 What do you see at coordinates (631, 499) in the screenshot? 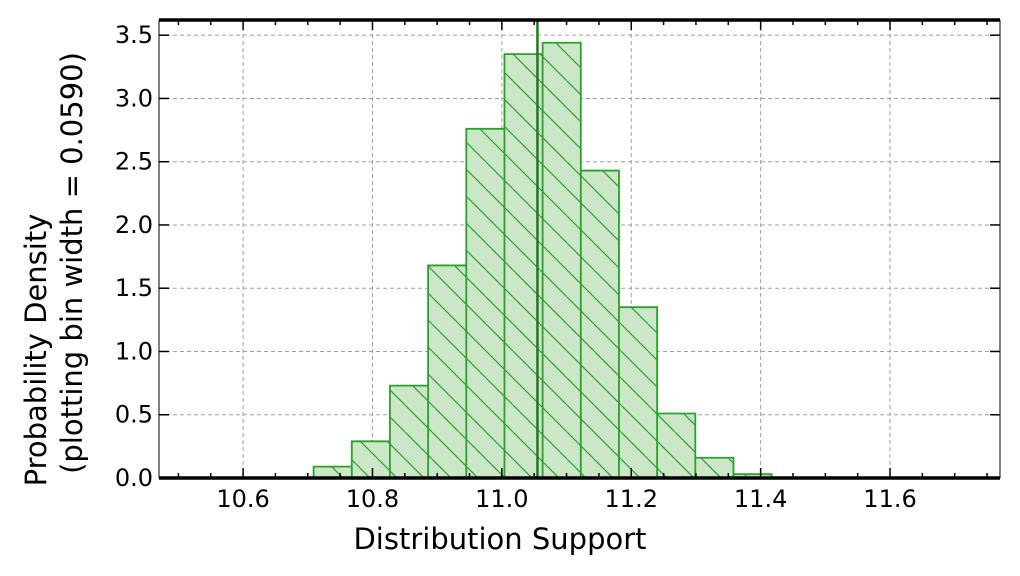
I see `x-tick-label: 11.2` at bounding box center [631, 499].